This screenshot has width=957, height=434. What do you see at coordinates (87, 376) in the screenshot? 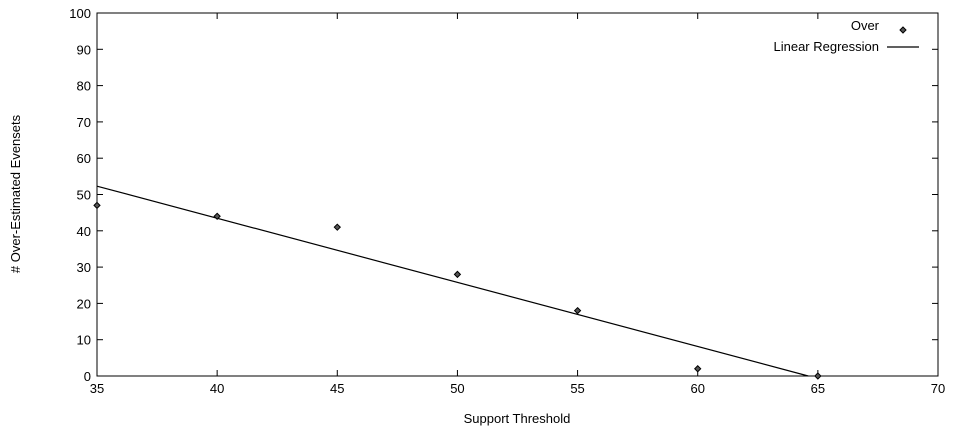
I see `y-tick-label: 0` at bounding box center [87, 376].